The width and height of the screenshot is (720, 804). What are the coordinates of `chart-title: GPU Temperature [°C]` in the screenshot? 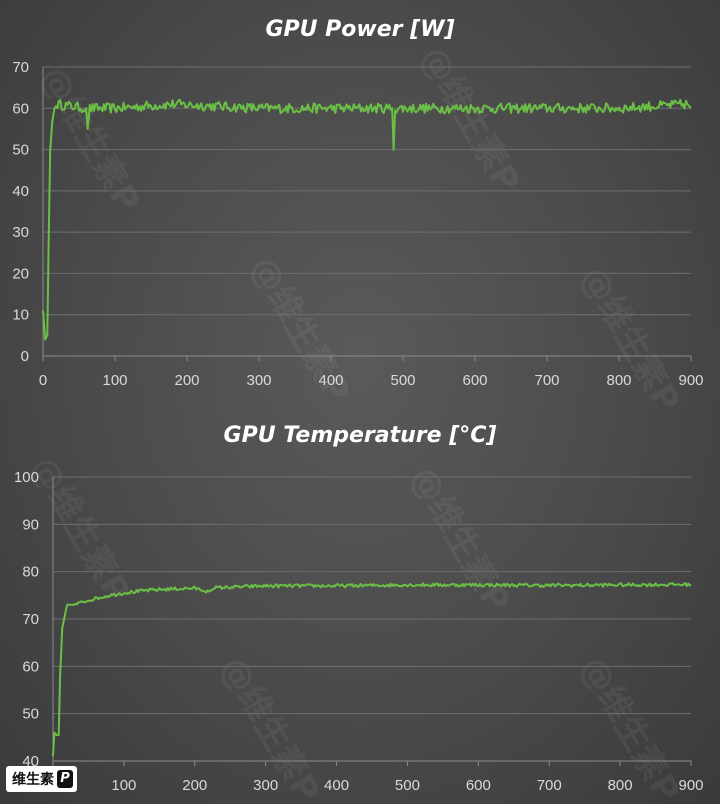 It's located at (360, 435).